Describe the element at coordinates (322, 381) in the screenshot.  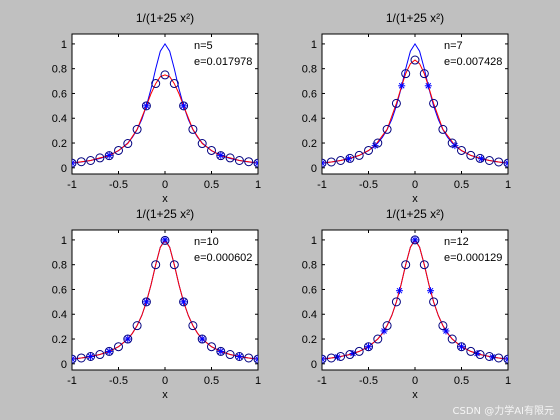
I see `x-tick-label: -1` at that location.